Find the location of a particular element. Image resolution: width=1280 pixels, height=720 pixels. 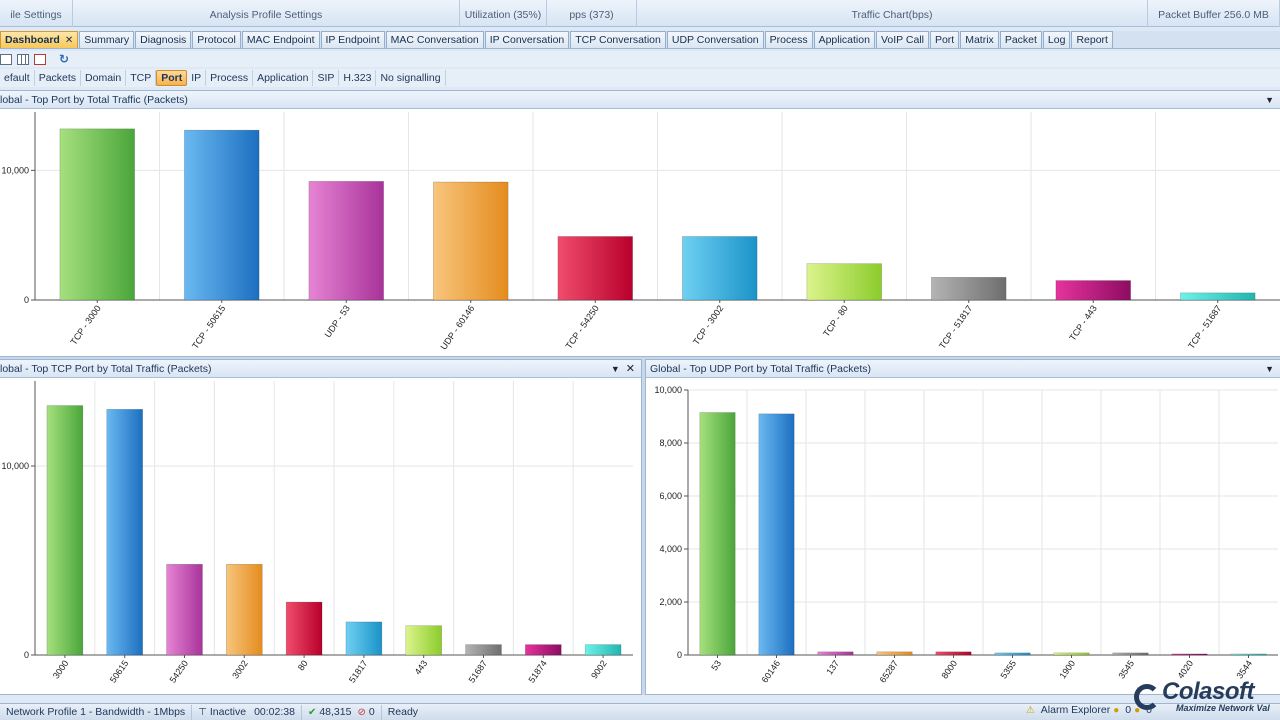

tab-label: TCP Conversation is located at coordinates (618, 40).